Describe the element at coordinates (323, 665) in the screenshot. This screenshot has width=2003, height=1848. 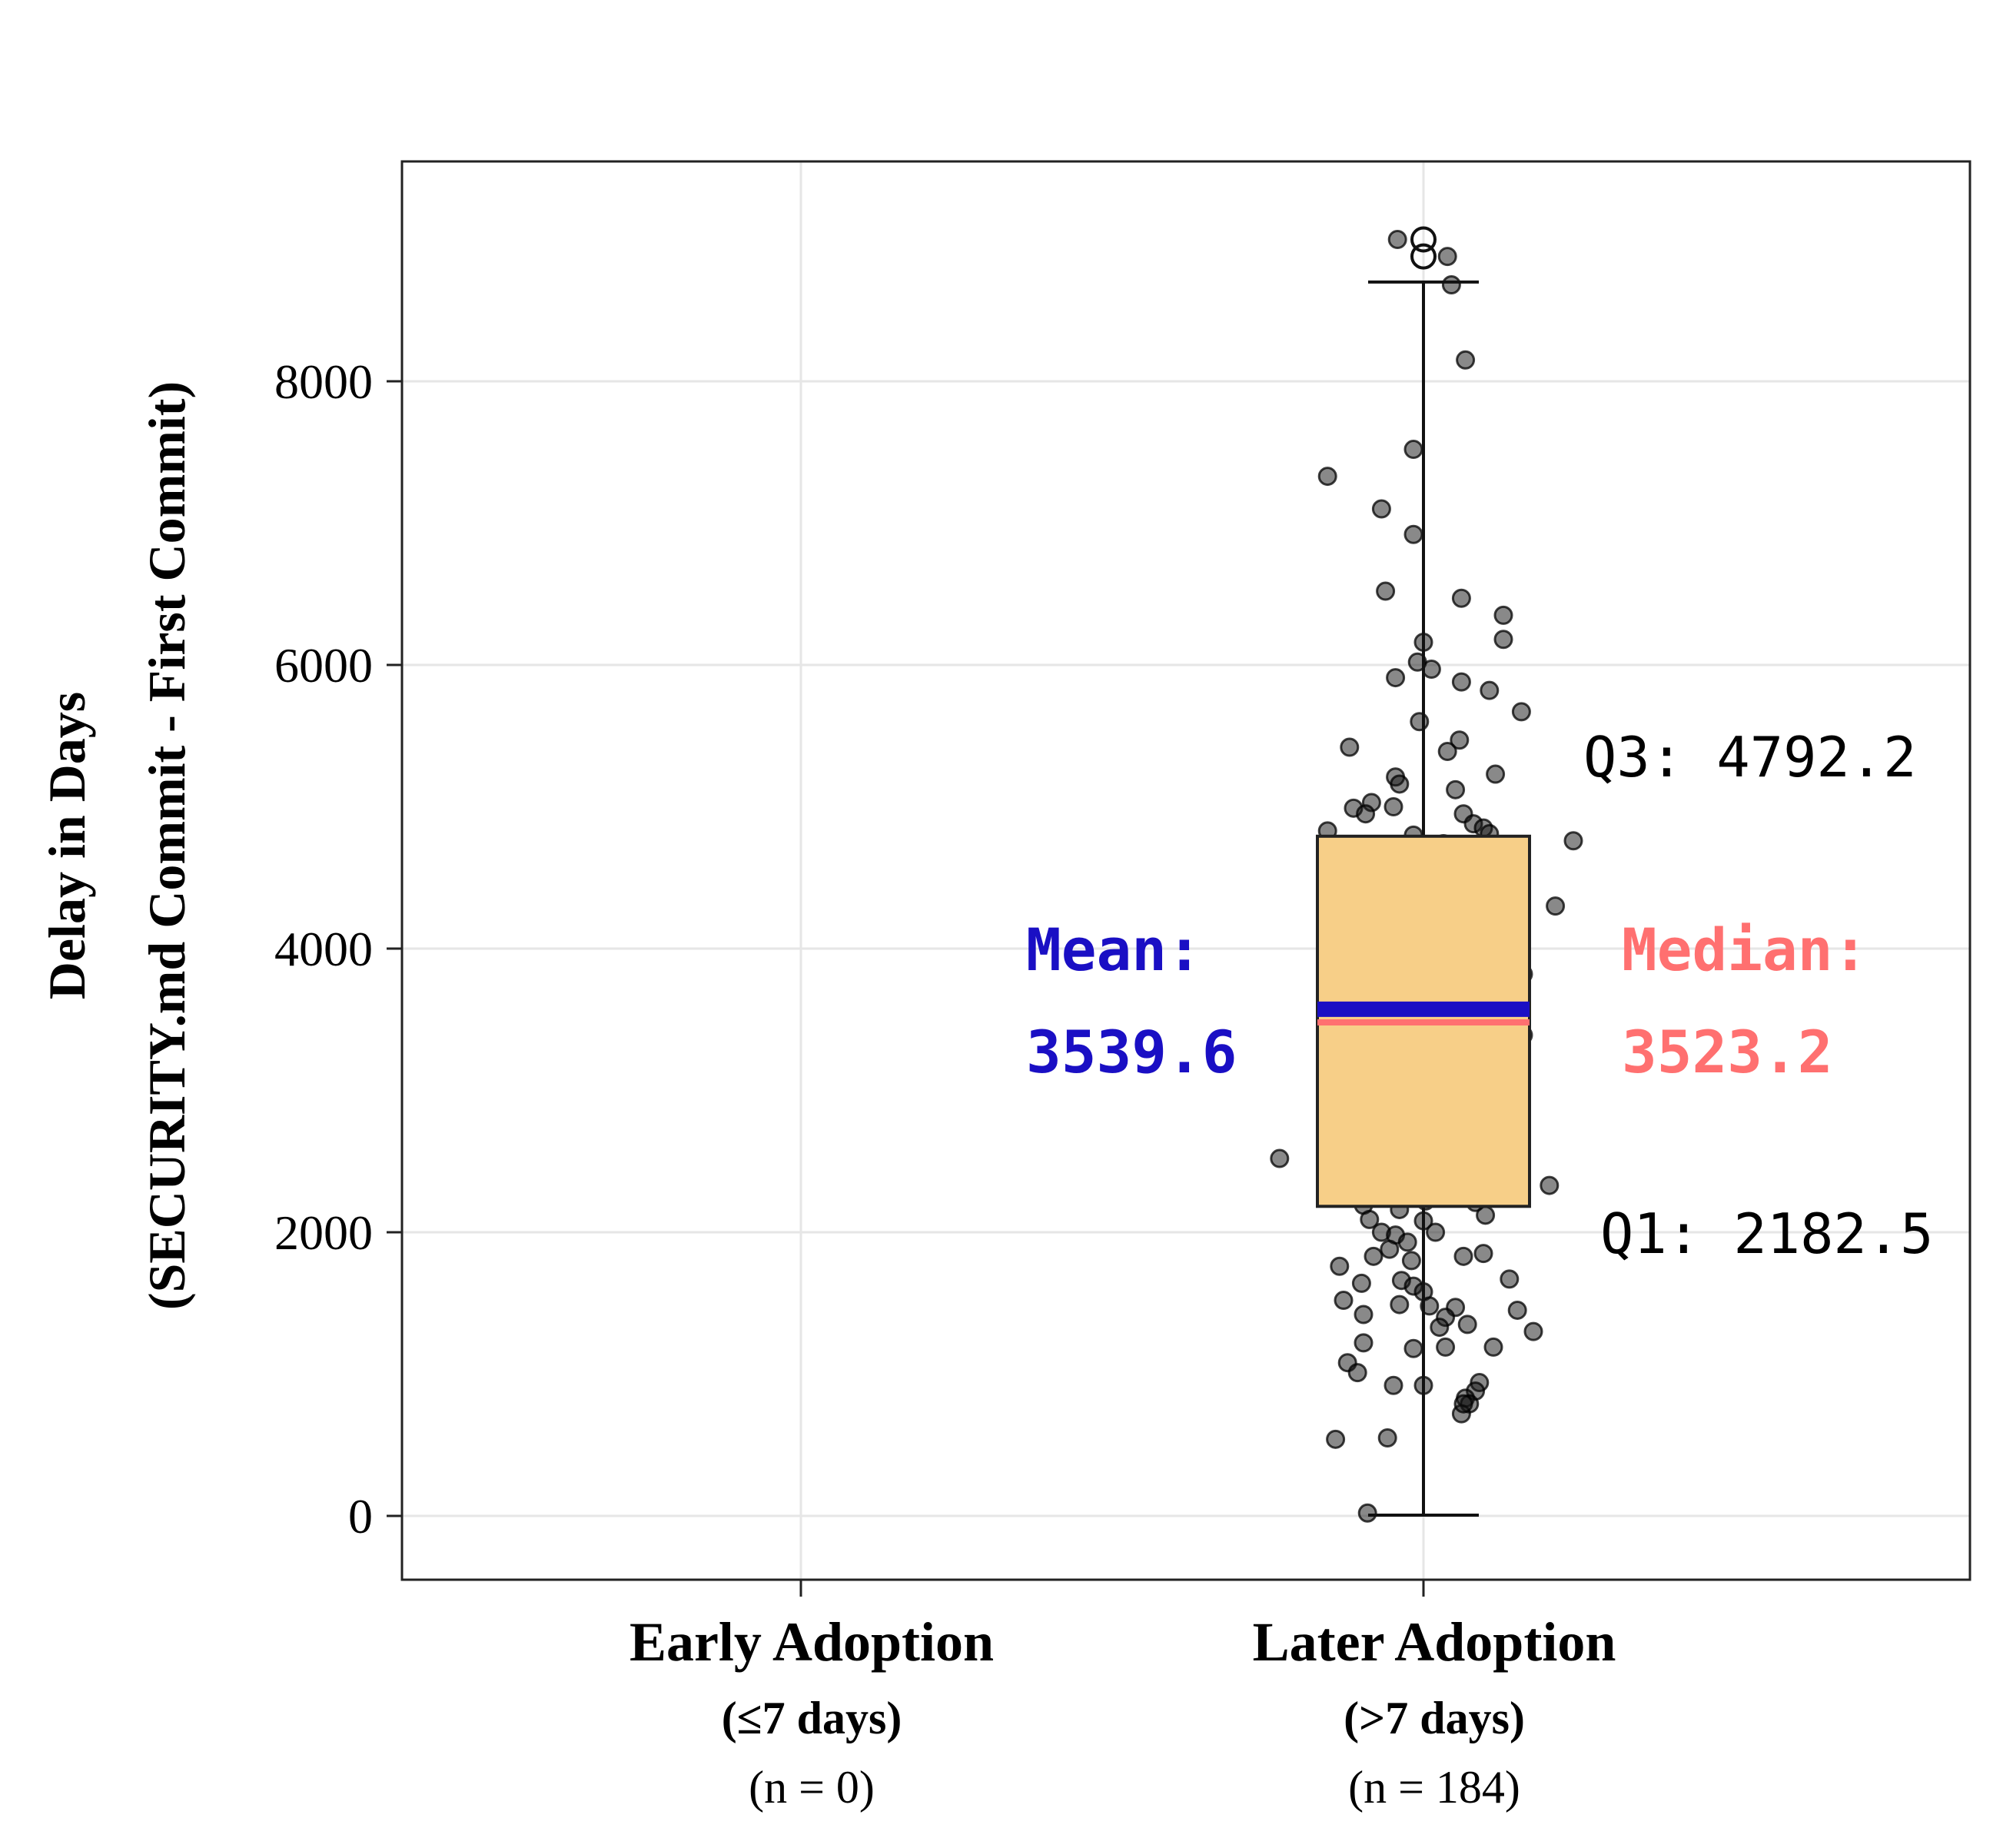
I see `y-tick-label: 6000` at that location.